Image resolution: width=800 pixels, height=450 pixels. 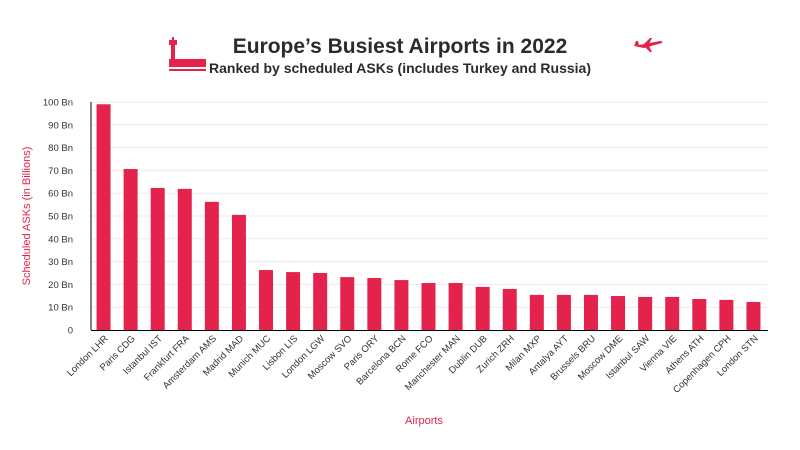 I want to click on y-tick-label: 20 Bn, so click(x=60, y=285).